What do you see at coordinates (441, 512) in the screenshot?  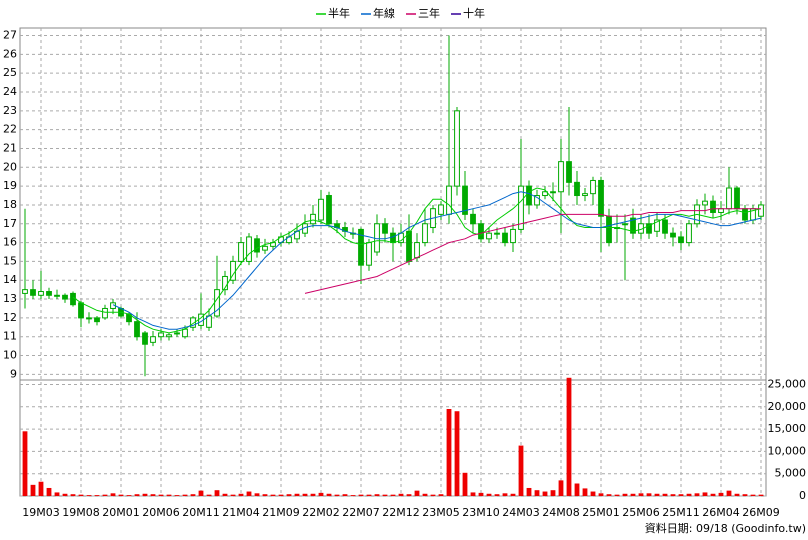 I see `x-tick-label: 23M05` at bounding box center [441, 512].